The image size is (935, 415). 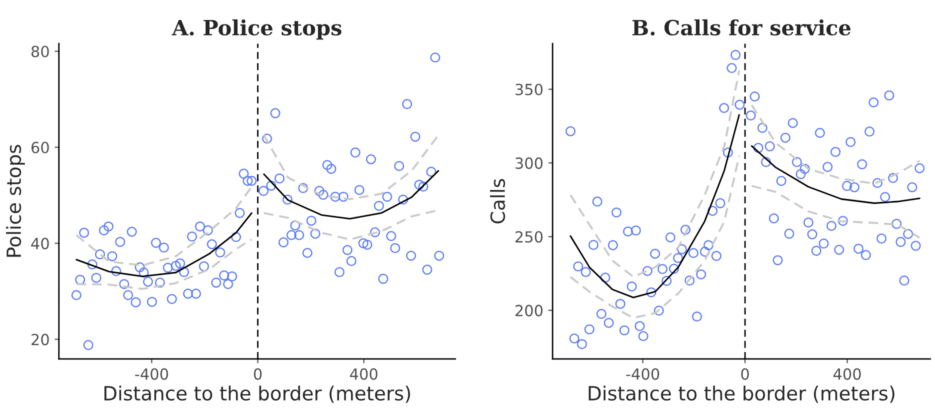 I want to click on y-axis-title: Calls, so click(x=498, y=201).